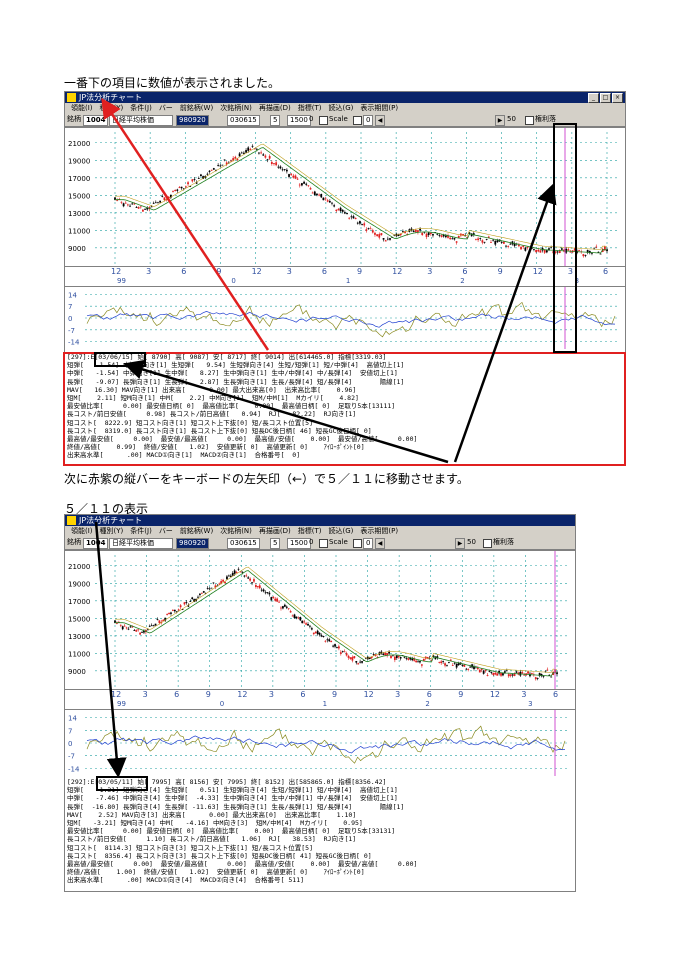  I want to click on kenri-label: 権利落, so click(545, 119).